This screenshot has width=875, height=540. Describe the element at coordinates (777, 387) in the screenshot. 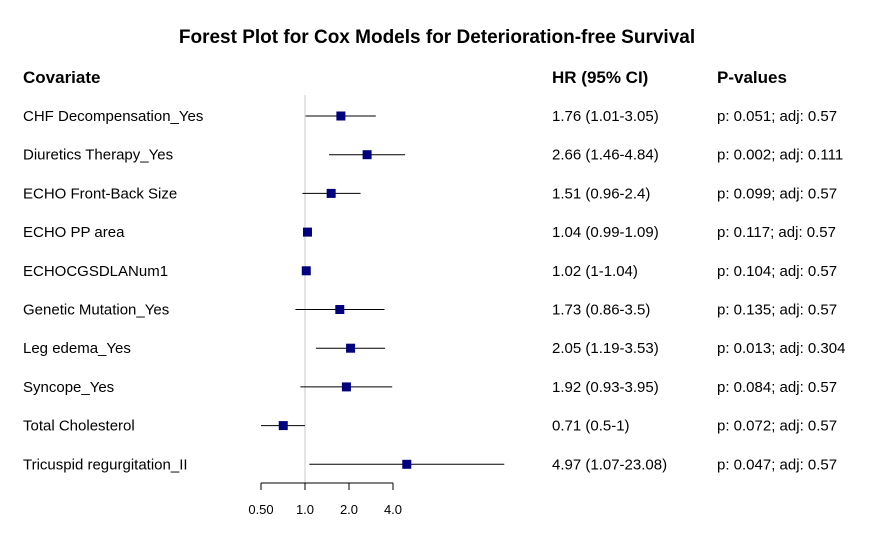

I see `p-value-label: p: 0.084; adj: 0.57` at that location.